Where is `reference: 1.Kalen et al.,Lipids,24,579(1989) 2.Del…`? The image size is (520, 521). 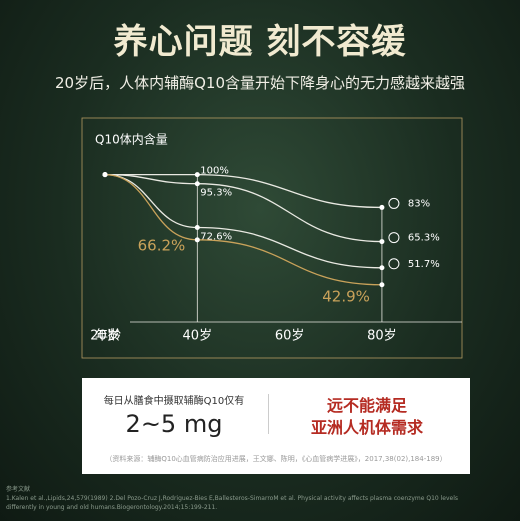
reference: 1.Kalen et al.,Lipids,24,579(1989) 2.Del… is located at coordinates (232, 498).